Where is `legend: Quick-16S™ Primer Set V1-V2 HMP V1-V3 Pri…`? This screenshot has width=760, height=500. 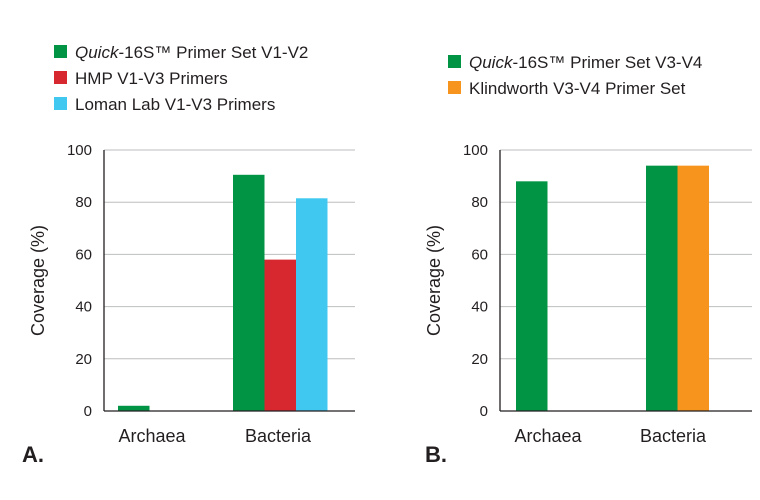
legend: Quick-16S™ Primer Set V1-V2 HMP V1-V3 Pri… is located at coordinates (181, 78).